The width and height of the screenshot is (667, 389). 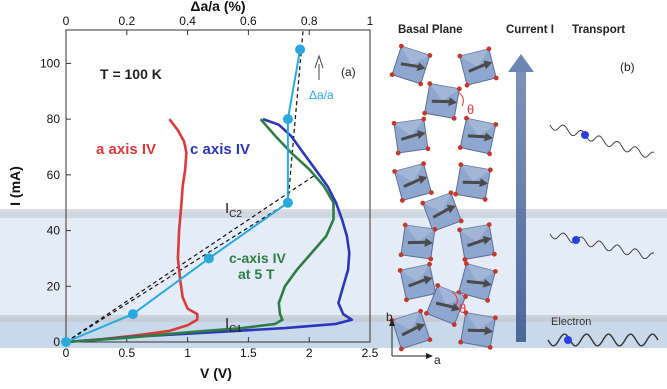 I want to click on panel-a-label: (a), so click(x=348, y=72).